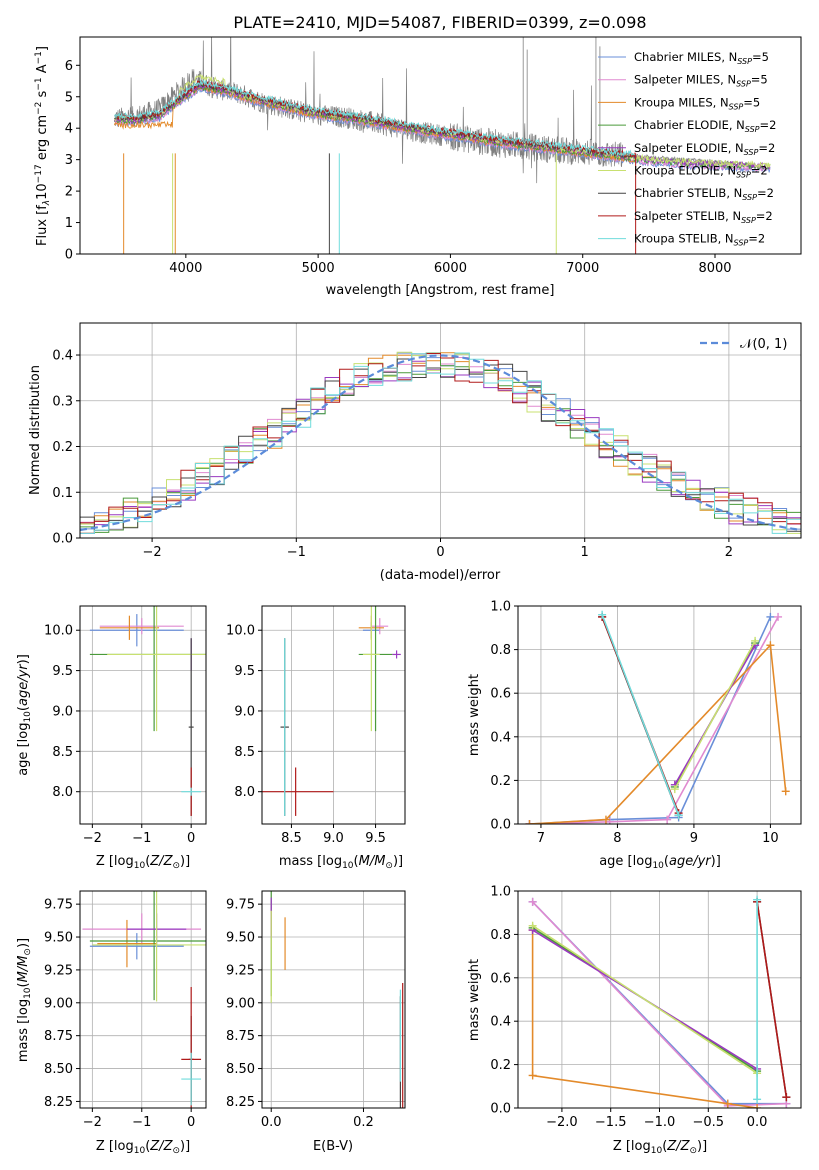 Image resolution: width=819 pixels, height=1170 pixels. What do you see at coordinates (333, 1146) in the screenshot?
I see `x-axis-label: E(B-V)` at bounding box center [333, 1146].